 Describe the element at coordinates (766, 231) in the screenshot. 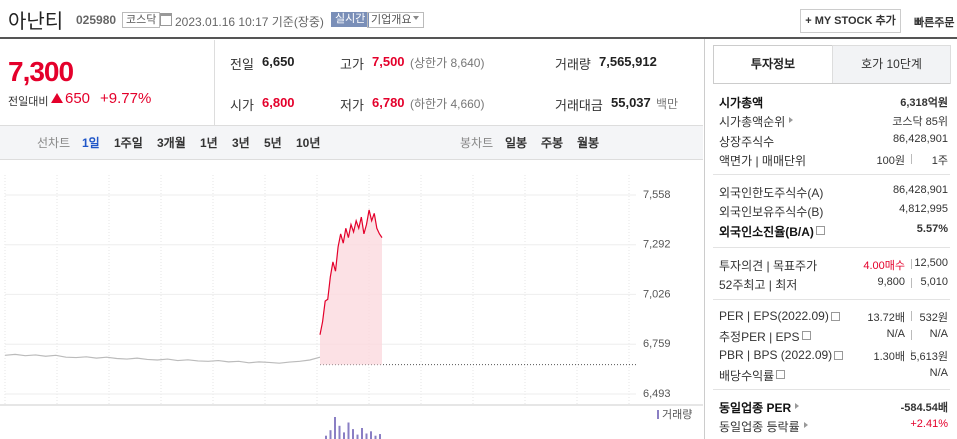

I see `info-label: 외국인소진율(B/A)` at that location.